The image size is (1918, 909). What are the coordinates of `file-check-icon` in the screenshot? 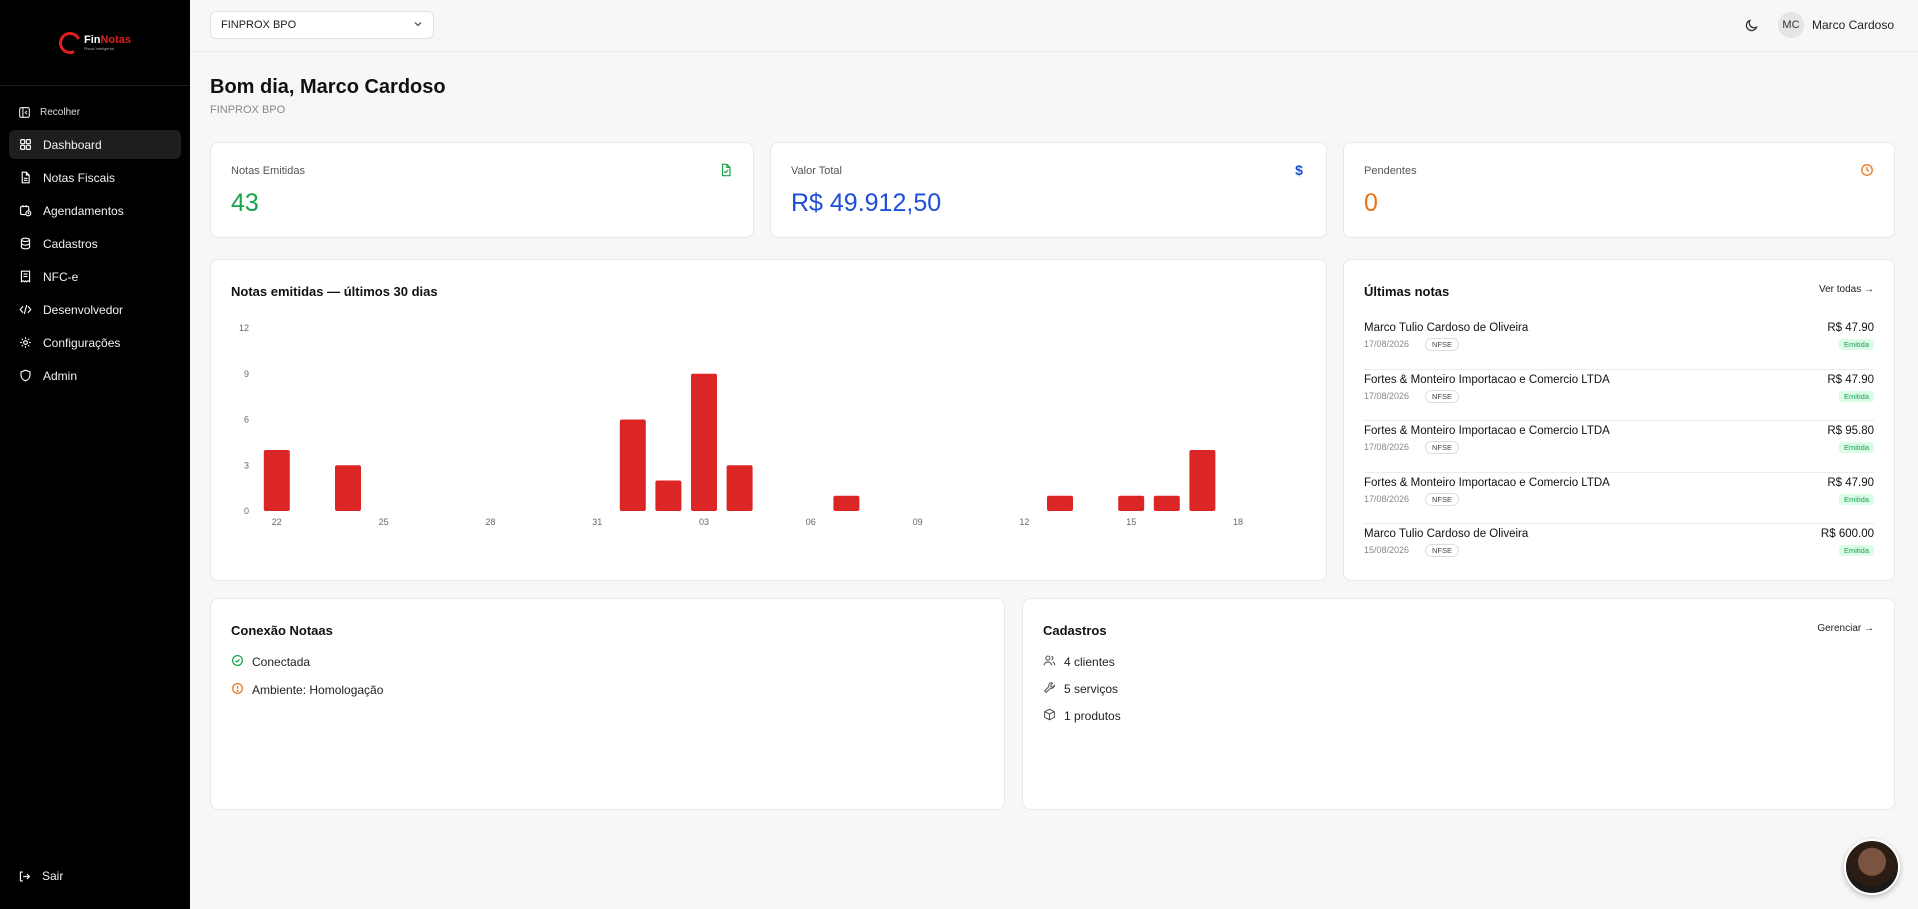 It's located at (726, 170).